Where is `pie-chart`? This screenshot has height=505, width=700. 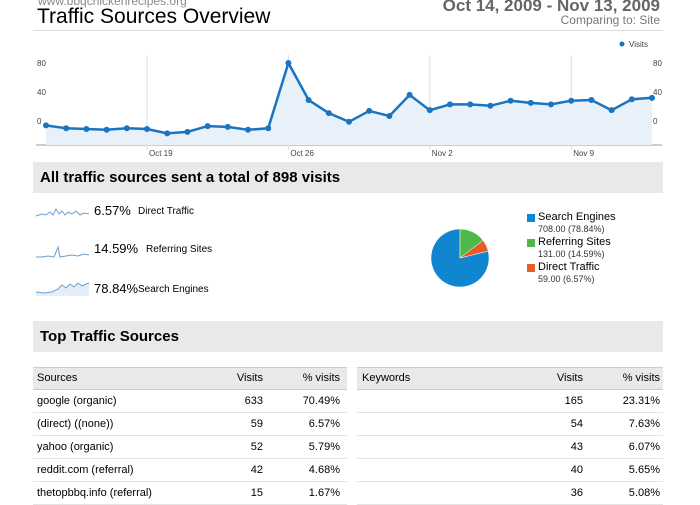 pie-chart is located at coordinates (460, 258).